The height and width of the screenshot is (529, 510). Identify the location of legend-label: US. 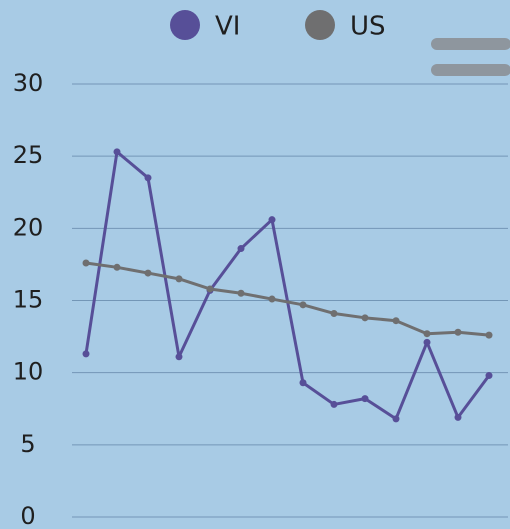
(368, 27).